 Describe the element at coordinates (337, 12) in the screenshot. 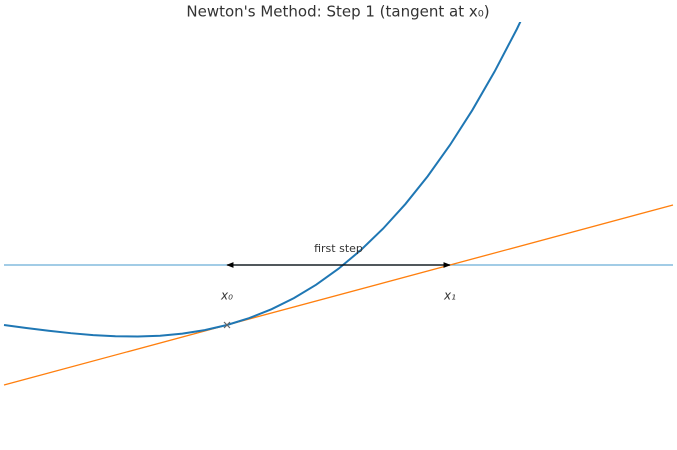

I see `chart-title: Newton's Method: Step 1 (tangent at x₀)` at that location.